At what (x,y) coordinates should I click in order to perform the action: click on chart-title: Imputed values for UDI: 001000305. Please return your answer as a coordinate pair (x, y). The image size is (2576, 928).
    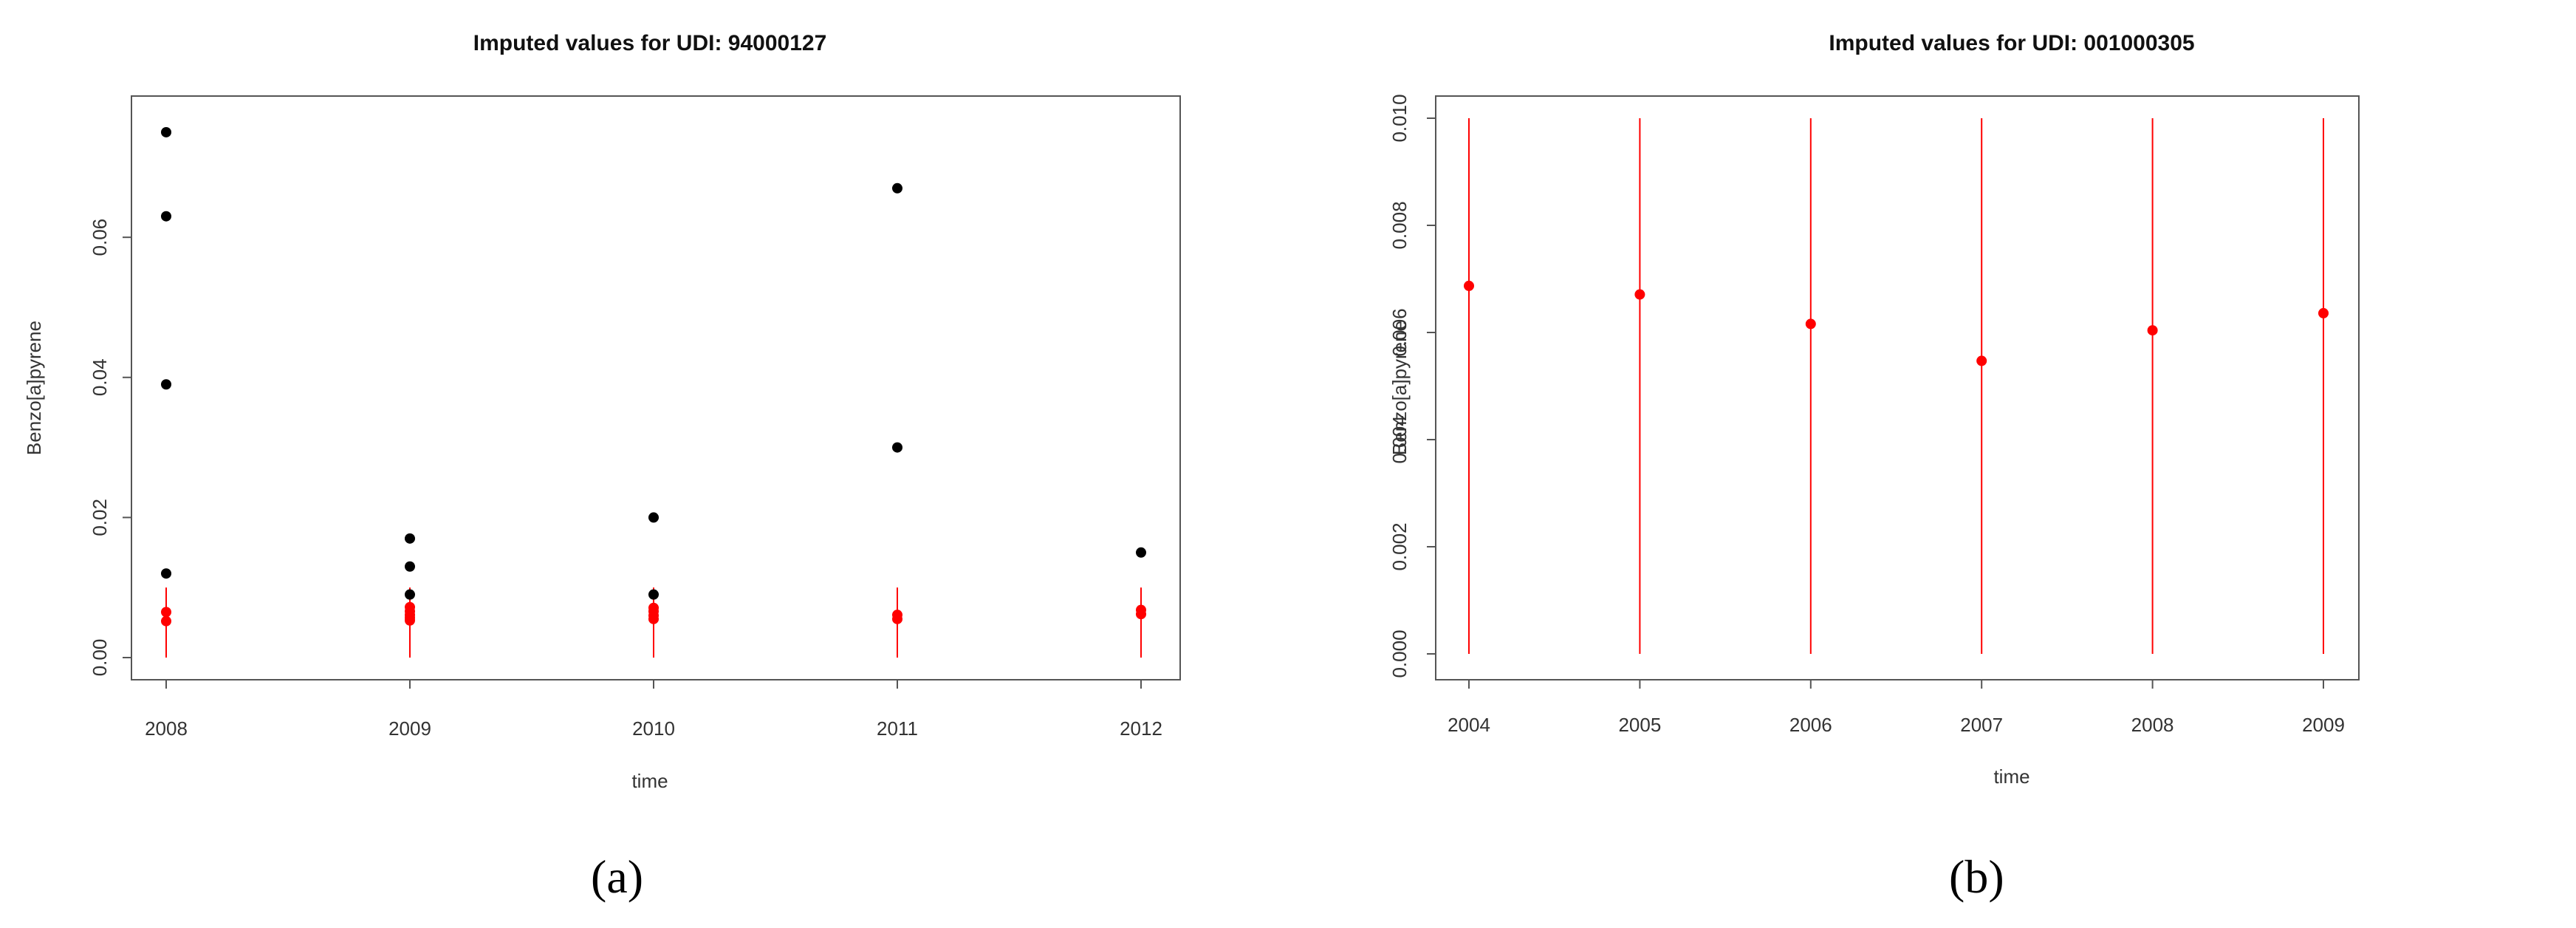
    Looking at the image, I should click on (2011, 43).